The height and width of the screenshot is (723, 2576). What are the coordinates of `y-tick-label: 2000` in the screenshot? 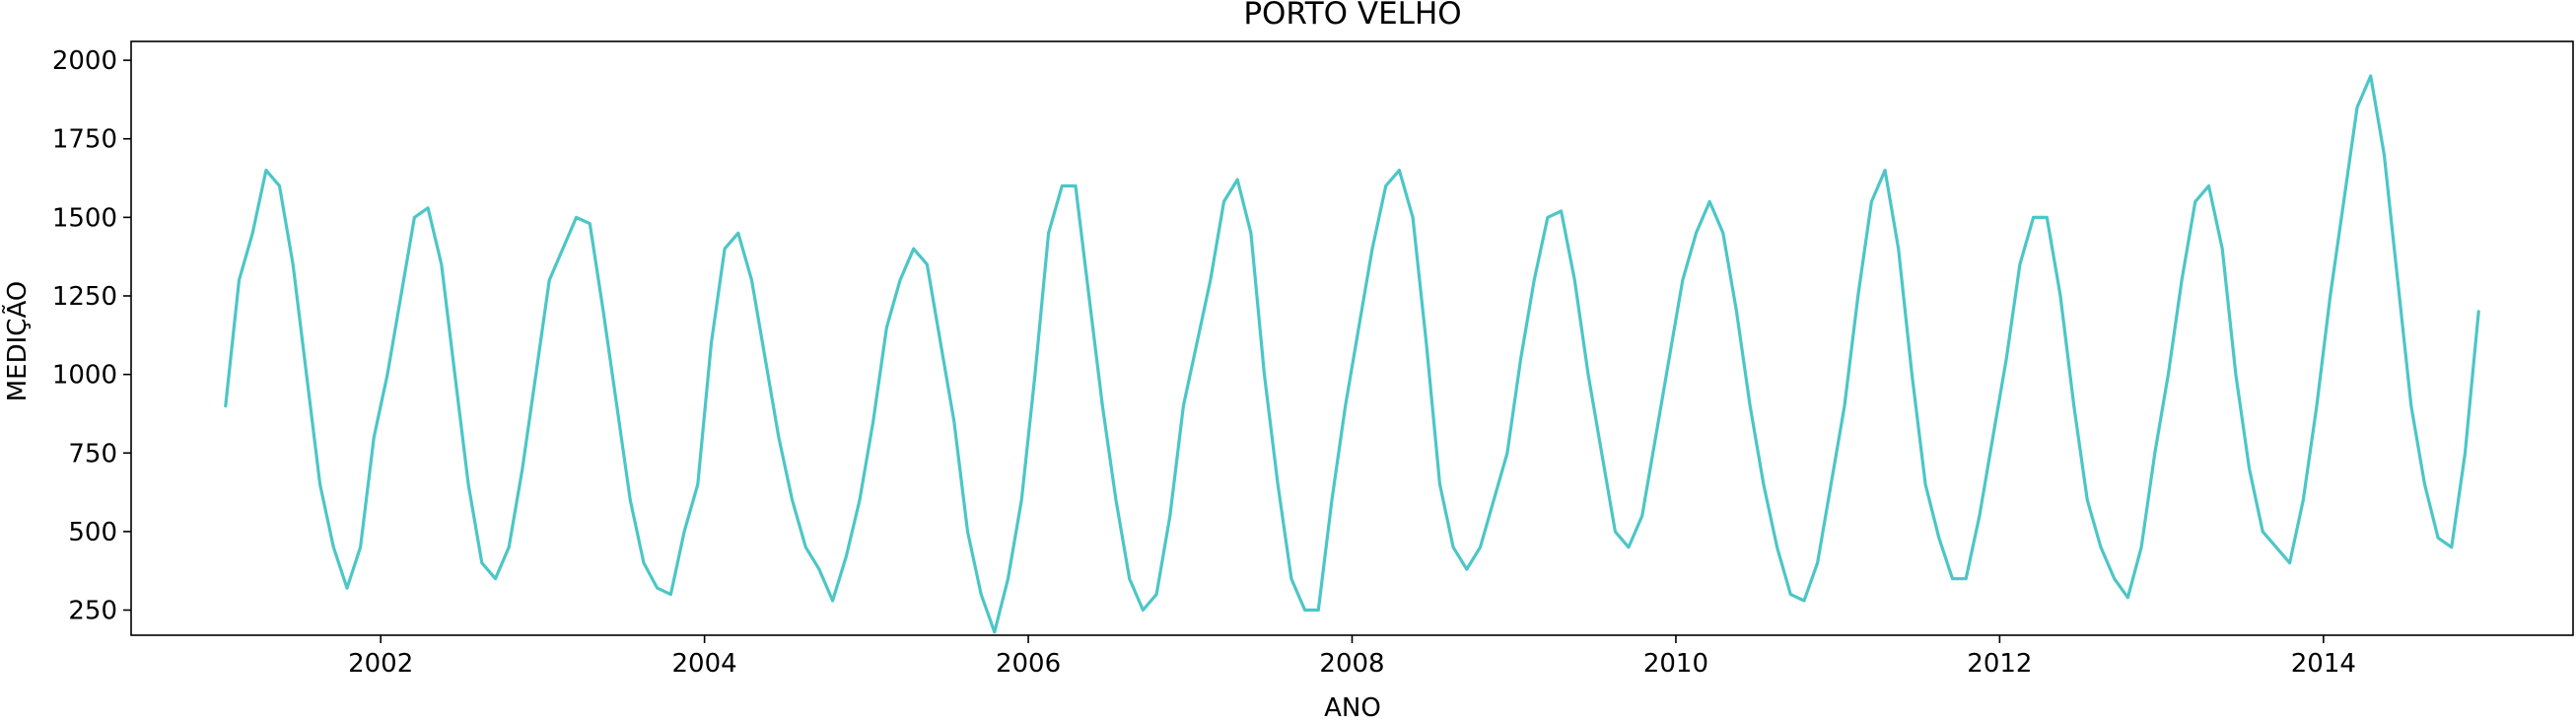 It's located at (84, 61).